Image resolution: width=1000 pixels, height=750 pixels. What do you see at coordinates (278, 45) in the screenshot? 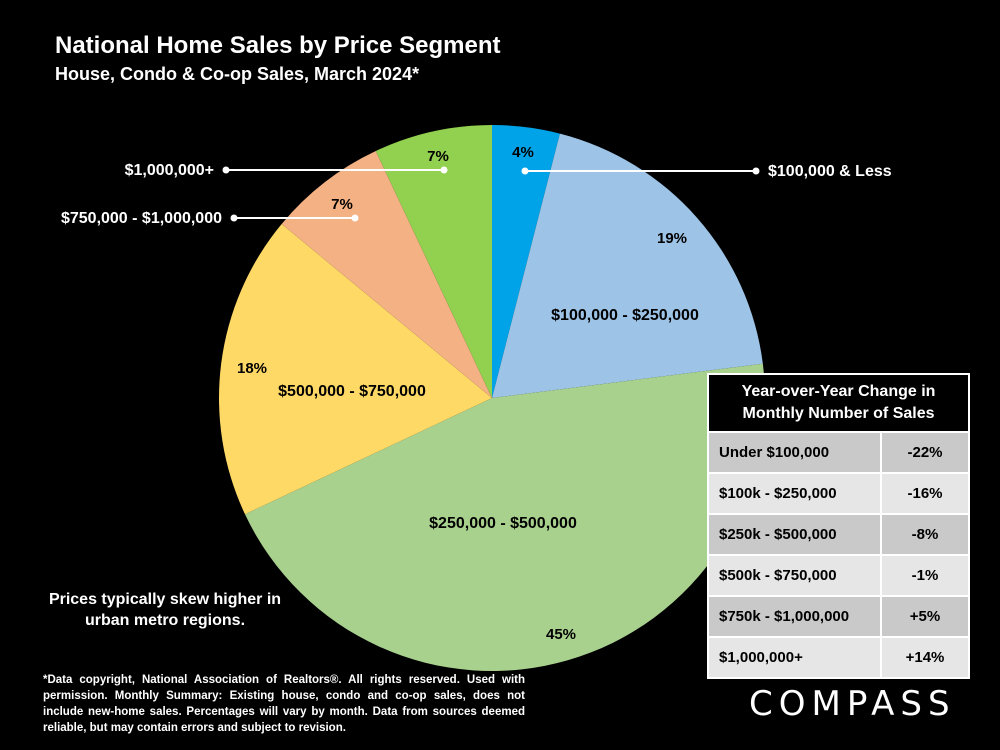
I see `chart-title: National Home Sales by Price Segment` at bounding box center [278, 45].